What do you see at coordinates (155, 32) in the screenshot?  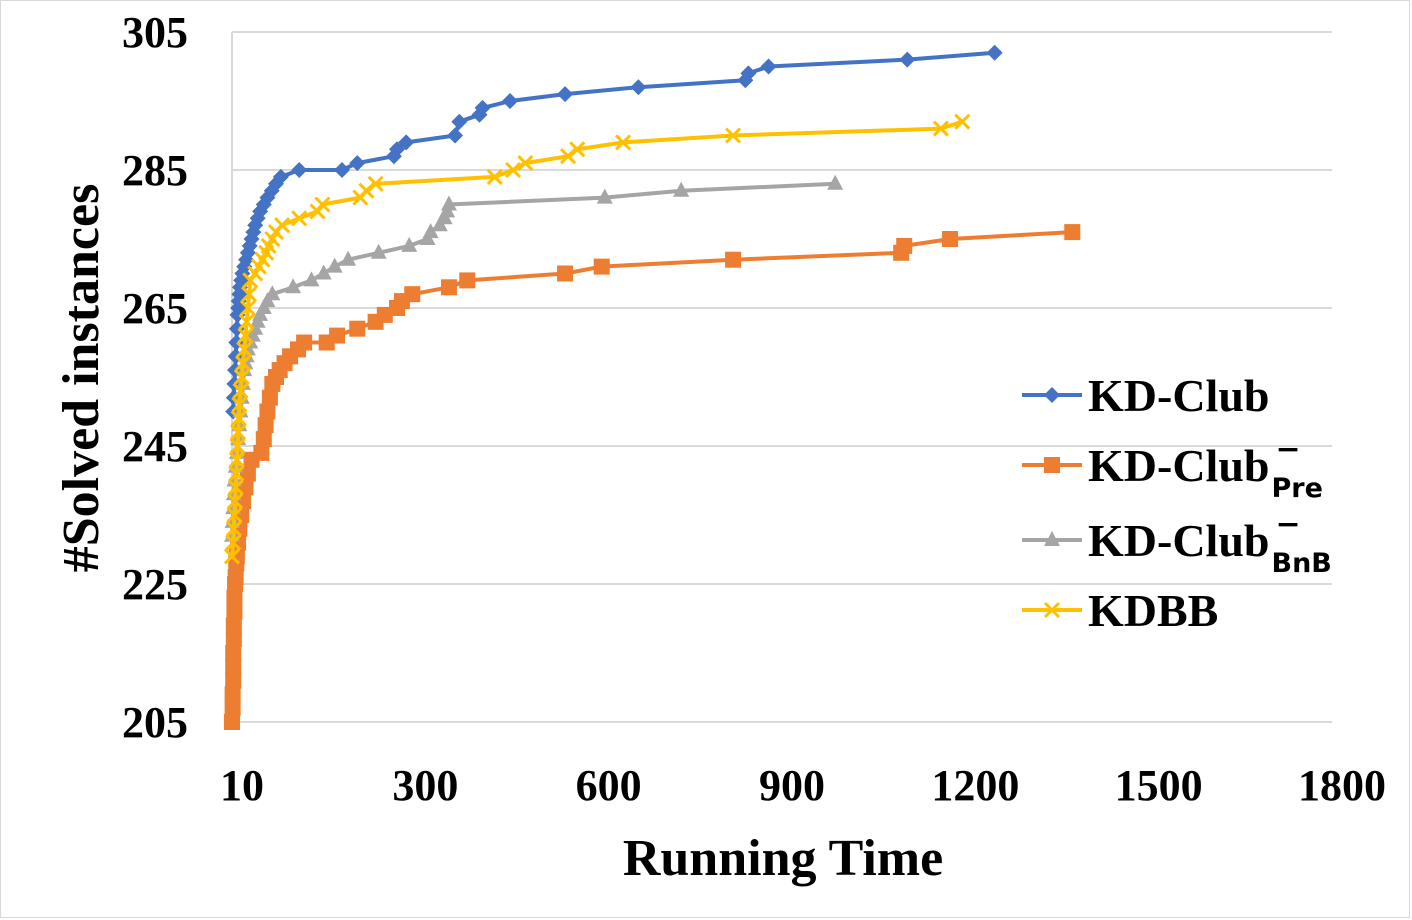 I see `y-tick-label: 305` at bounding box center [155, 32].